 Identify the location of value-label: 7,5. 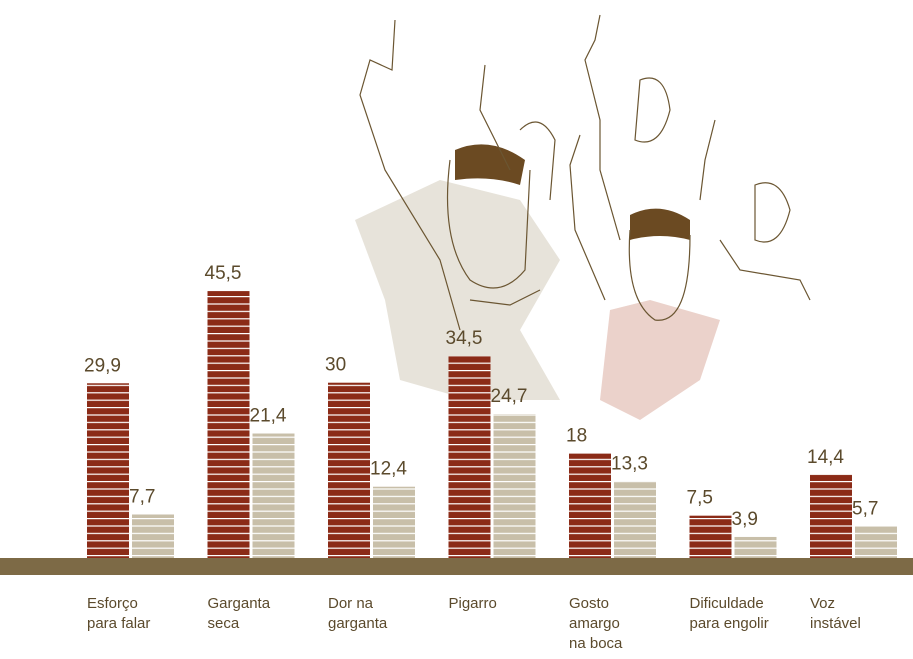
(700, 498).